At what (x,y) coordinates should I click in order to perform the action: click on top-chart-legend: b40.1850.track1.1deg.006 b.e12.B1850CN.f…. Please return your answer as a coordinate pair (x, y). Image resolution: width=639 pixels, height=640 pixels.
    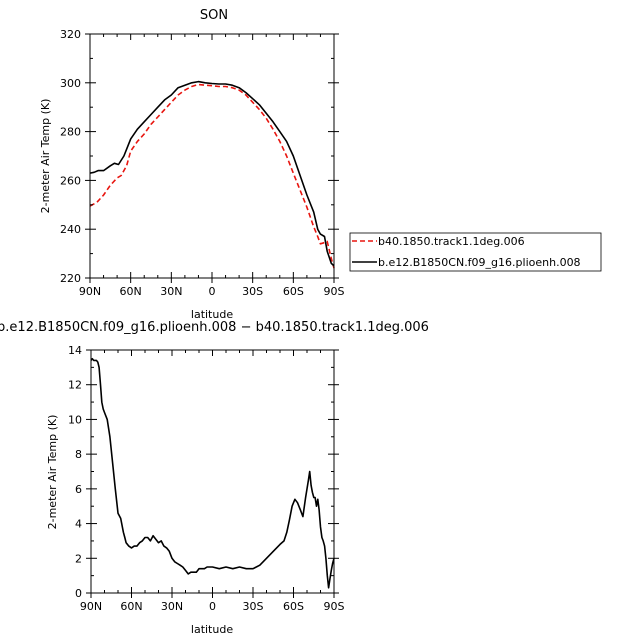
    Looking at the image, I should click on (475, 252).